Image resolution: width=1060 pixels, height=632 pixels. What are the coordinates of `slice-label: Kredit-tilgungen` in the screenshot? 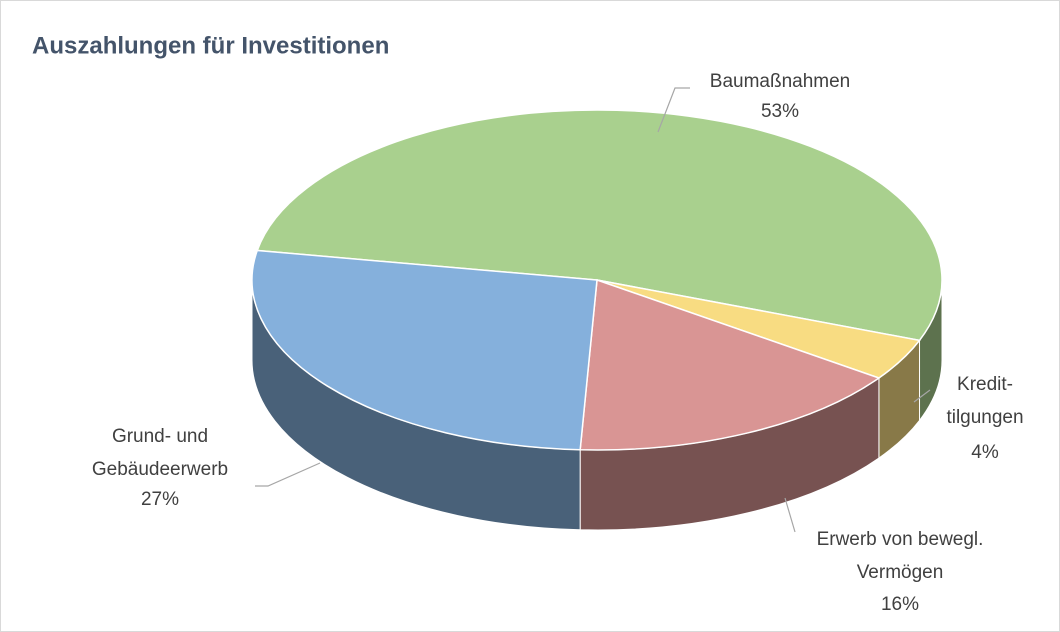 It's located at (984, 401).